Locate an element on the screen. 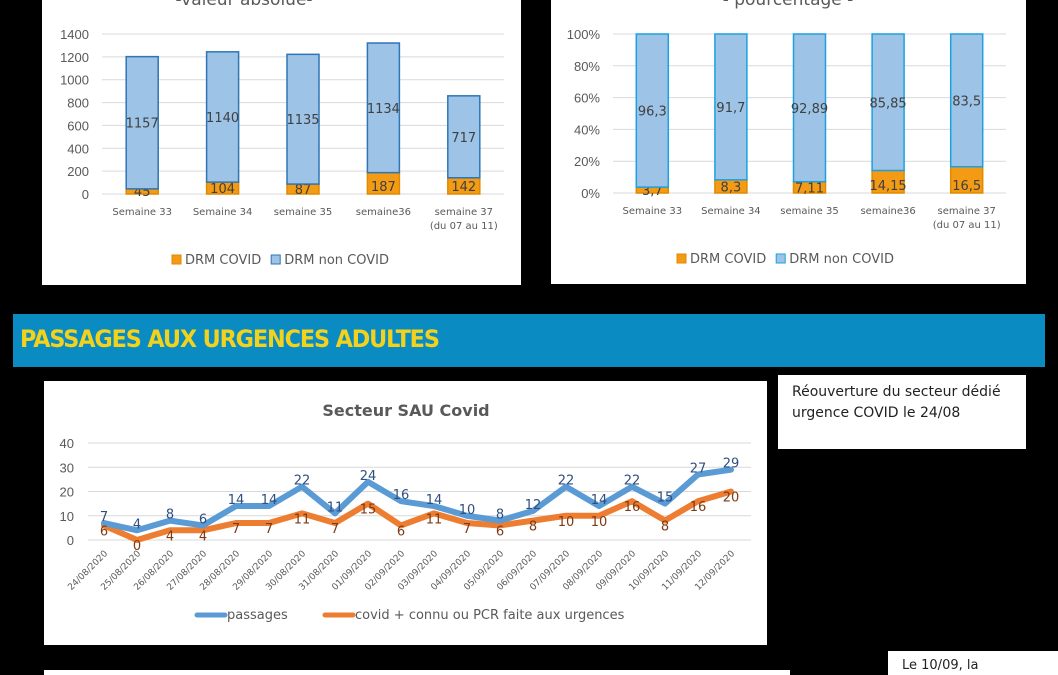 The width and height of the screenshot is (1058, 675). data-label: 91,7 is located at coordinates (730, 108).